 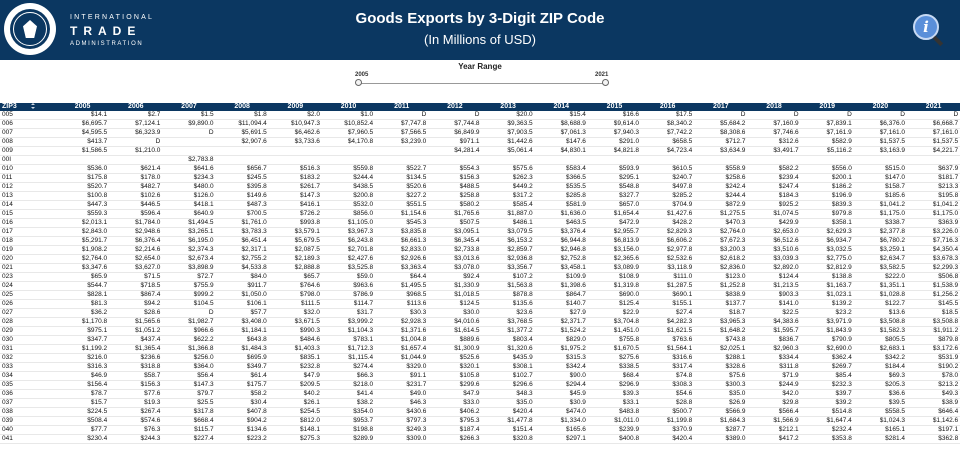 I want to click on column-header-year: 2017, so click(x=721, y=107).